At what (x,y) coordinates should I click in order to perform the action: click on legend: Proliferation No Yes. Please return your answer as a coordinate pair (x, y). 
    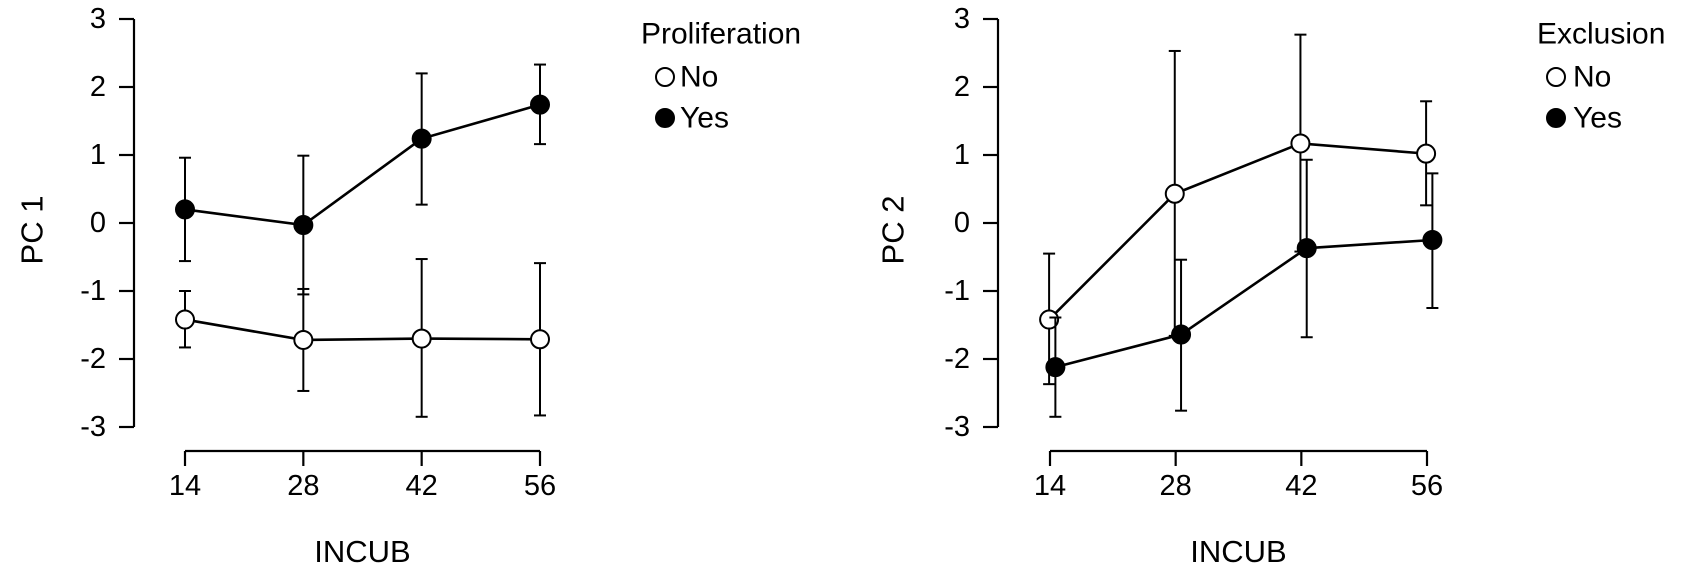
    Looking at the image, I should click on (721, 76).